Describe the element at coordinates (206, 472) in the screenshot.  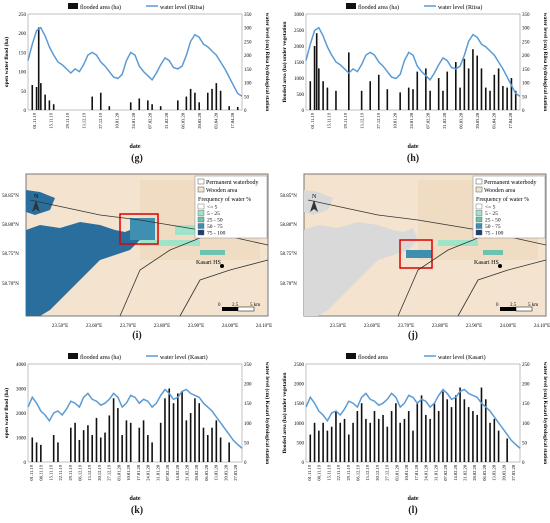
I see `x-tick-label: 06.03.20` at that location.